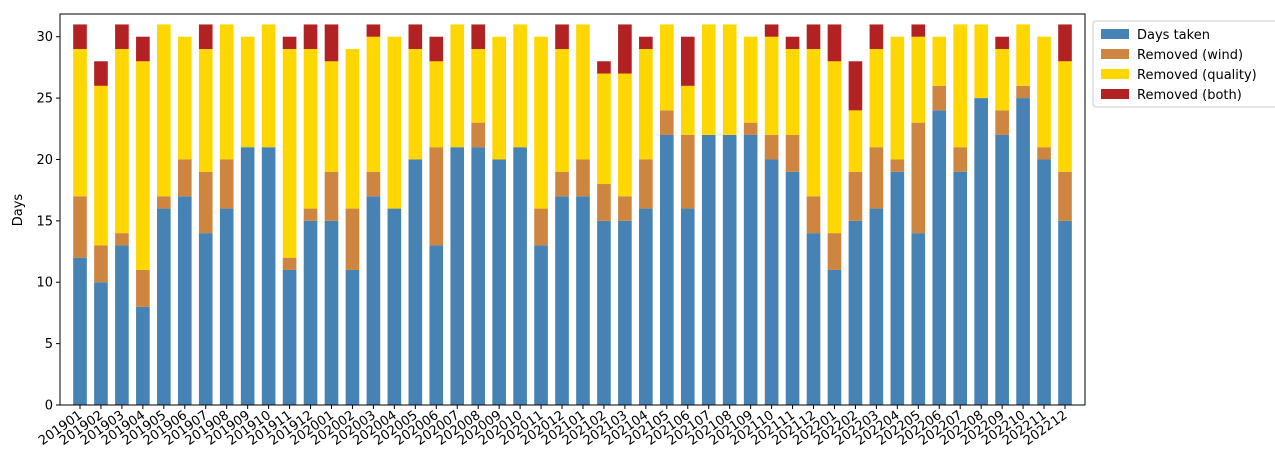 Image resolution: width=1275 pixels, height=451 pixels. I want to click on y-tick-label: 25, so click(44, 99).